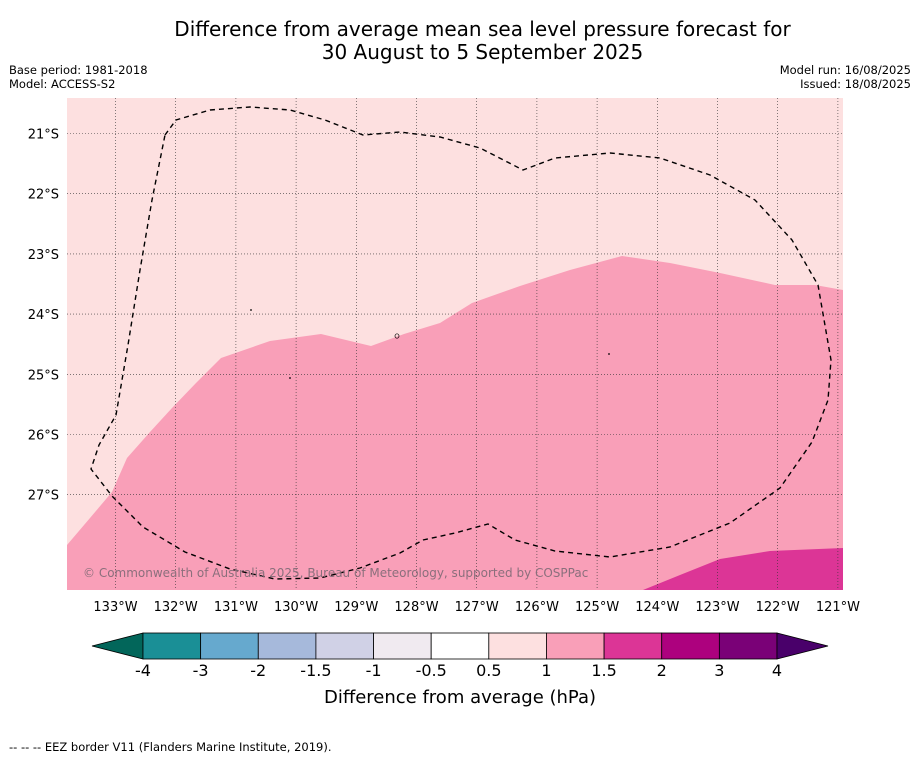 Image resolution: width=919 pixels, height=758 pixels. Describe the element at coordinates (603, 670) in the screenshot. I see `colorbar-tick-label: 1.5` at that location.